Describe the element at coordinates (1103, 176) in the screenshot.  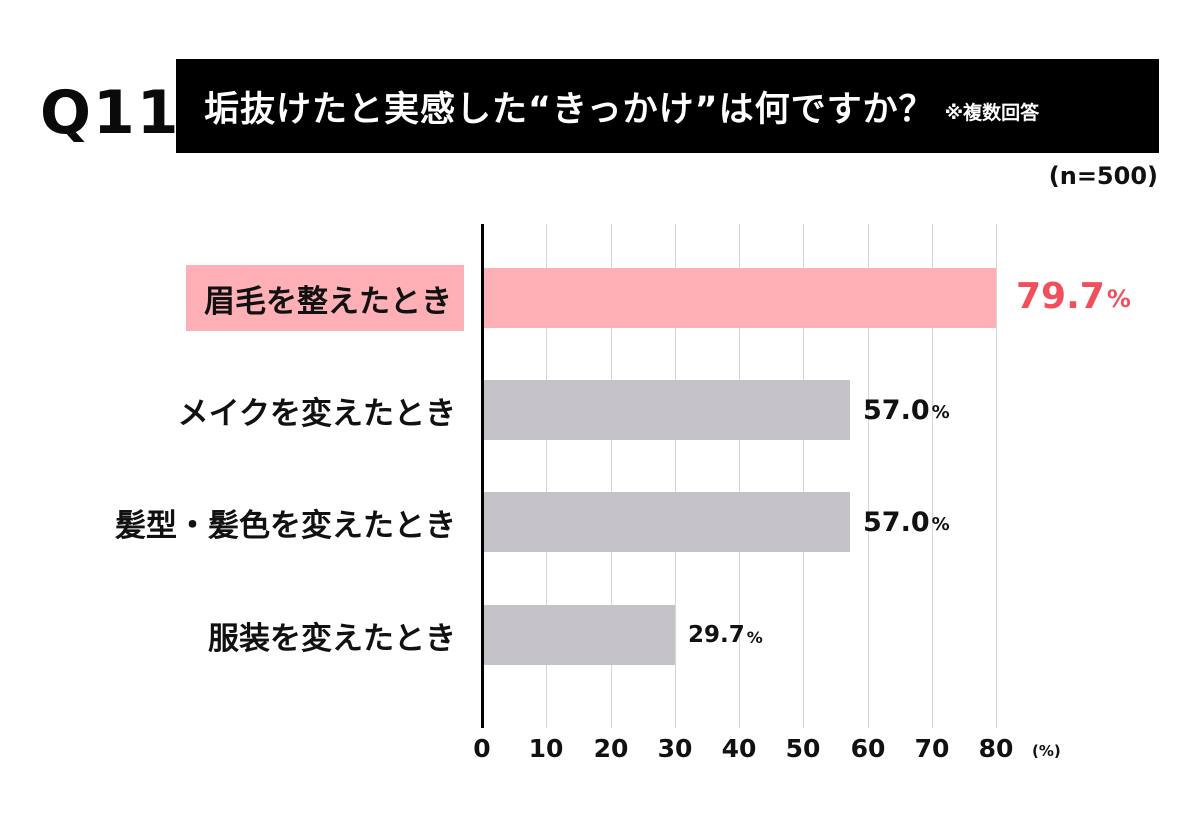
I see `sample-size: (n=500)` at that location.